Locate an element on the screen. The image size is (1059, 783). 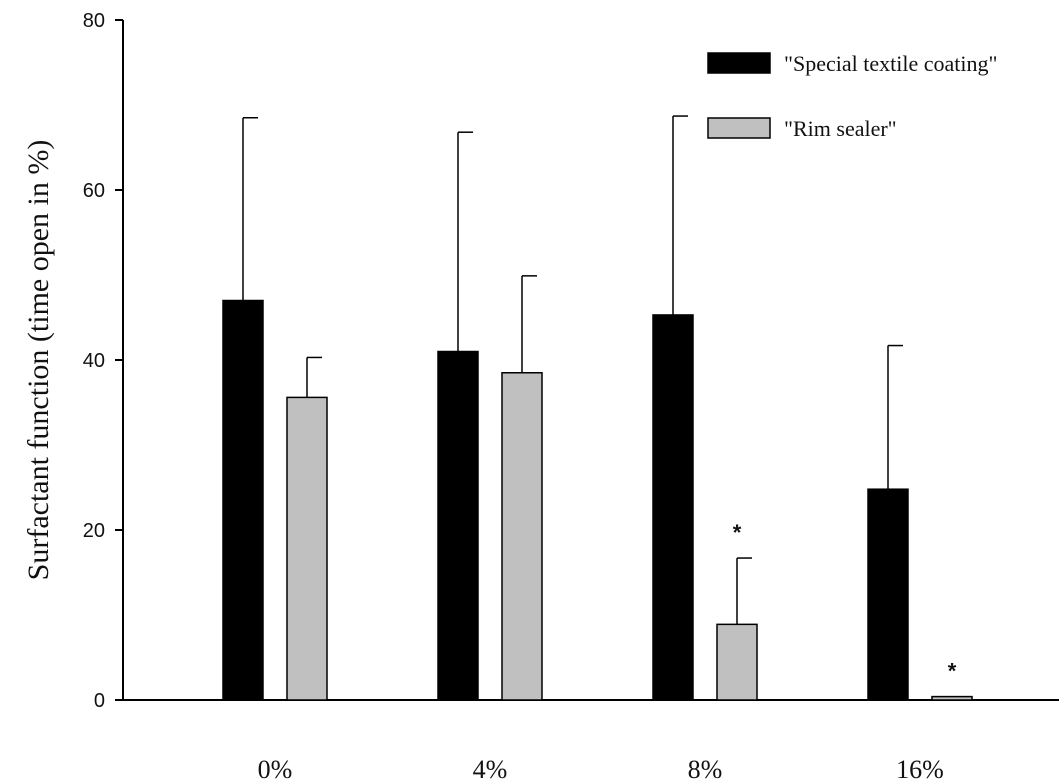
y-tick-label: 0 is located at coordinates (99, 701).